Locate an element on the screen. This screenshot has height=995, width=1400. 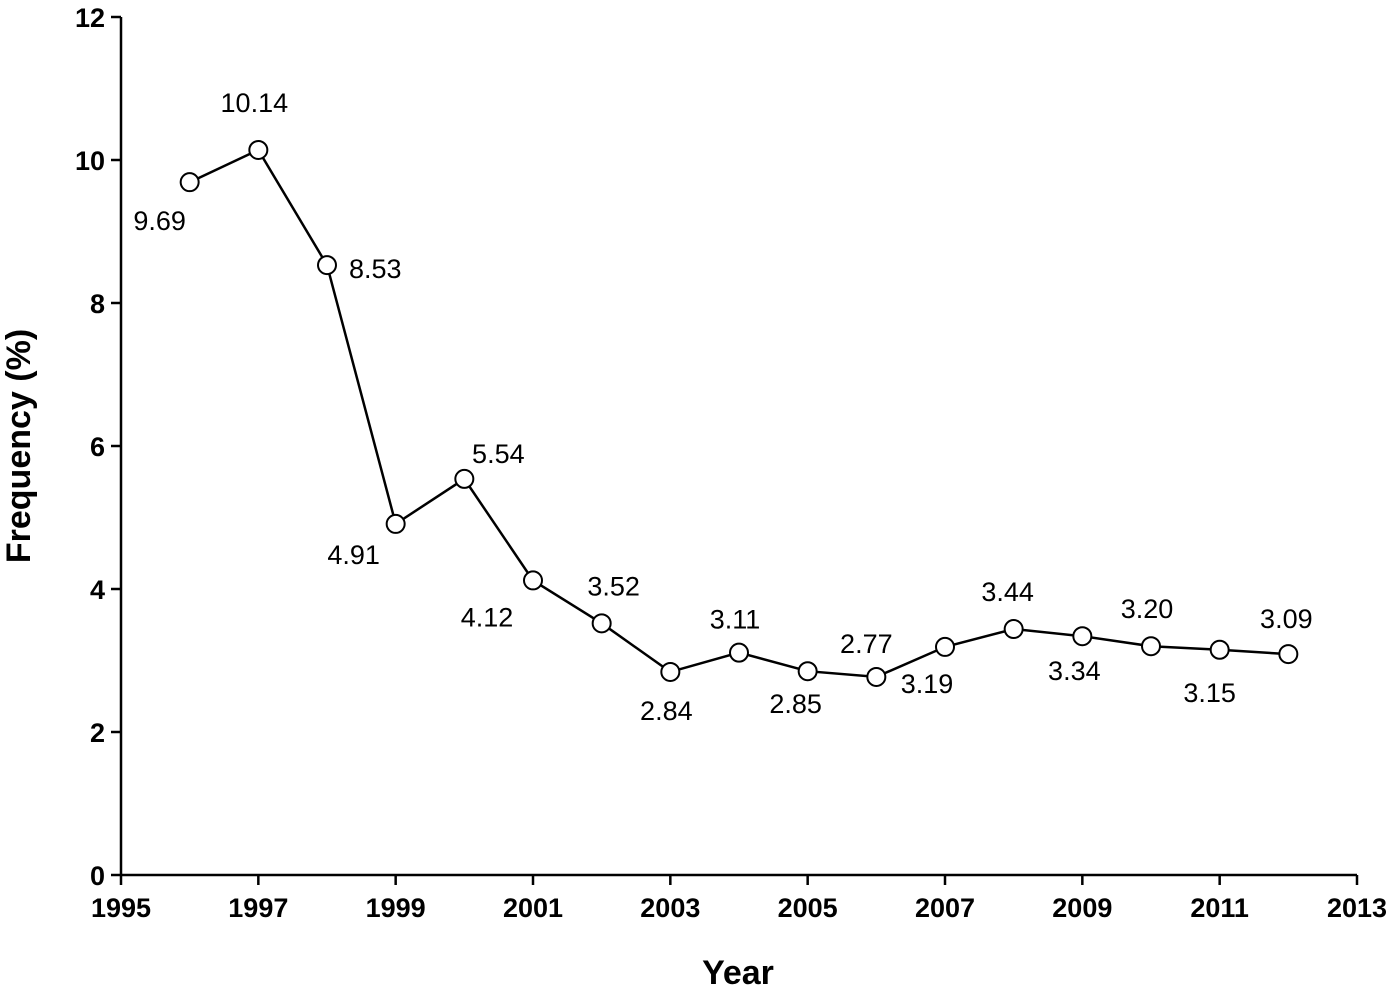
x-tick-label: 2009 is located at coordinates (1082, 908).